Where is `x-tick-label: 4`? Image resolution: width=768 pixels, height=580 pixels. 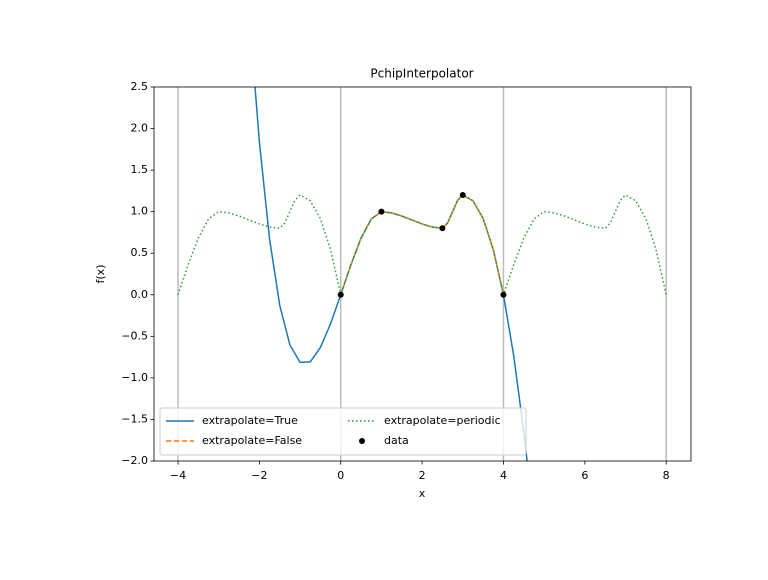
x-tick-label: 4 is located at coordinates (503, 475).